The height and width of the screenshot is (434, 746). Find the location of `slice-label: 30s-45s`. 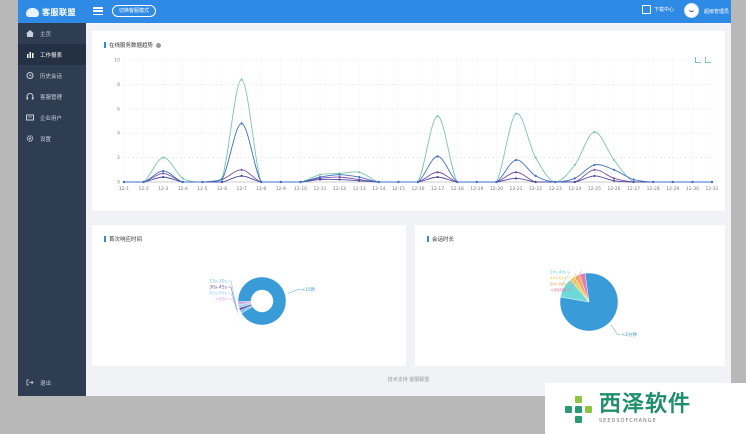

slice-label: 30s-45s is located at coordinates (218, 288).